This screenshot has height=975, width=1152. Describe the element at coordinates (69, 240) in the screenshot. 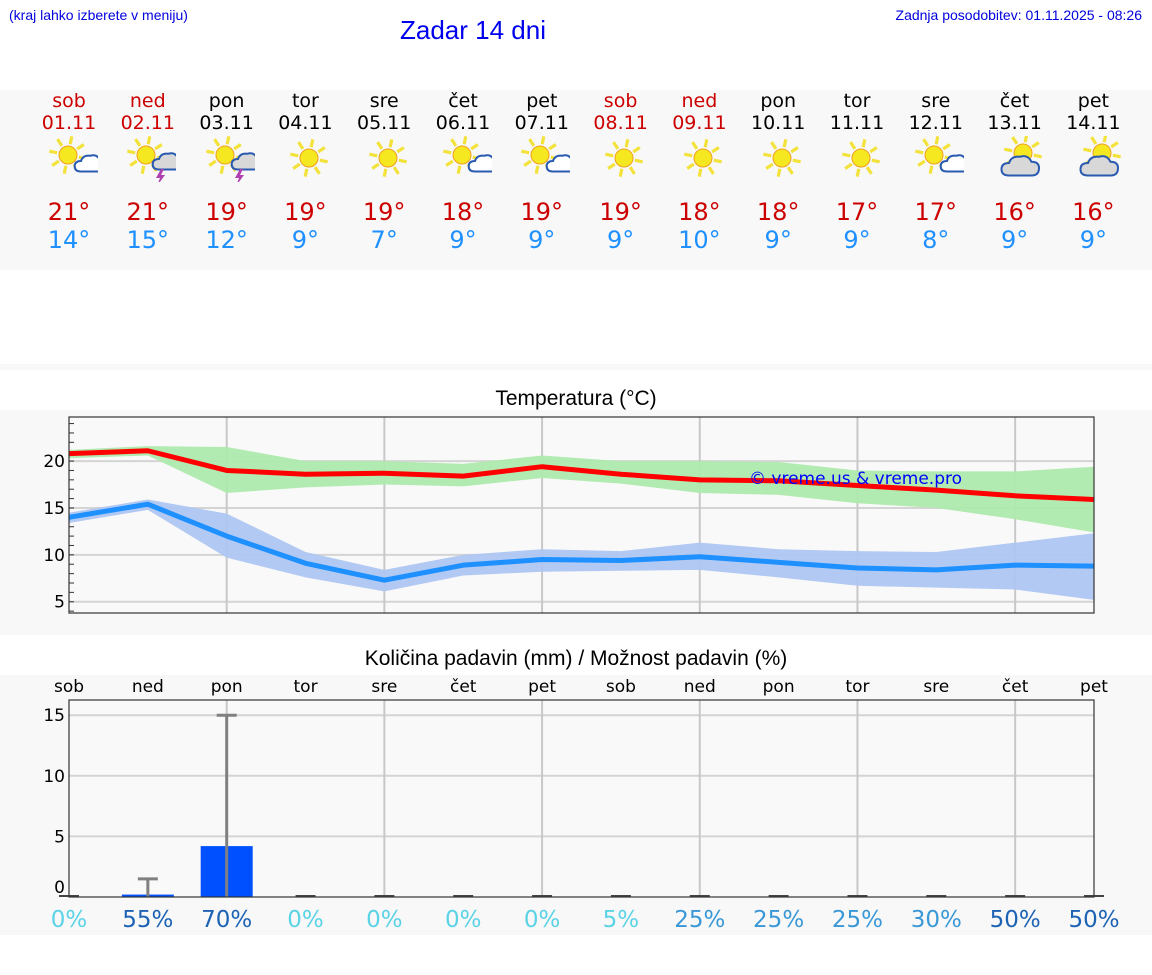

I see `temp-min: 14°` at that location.